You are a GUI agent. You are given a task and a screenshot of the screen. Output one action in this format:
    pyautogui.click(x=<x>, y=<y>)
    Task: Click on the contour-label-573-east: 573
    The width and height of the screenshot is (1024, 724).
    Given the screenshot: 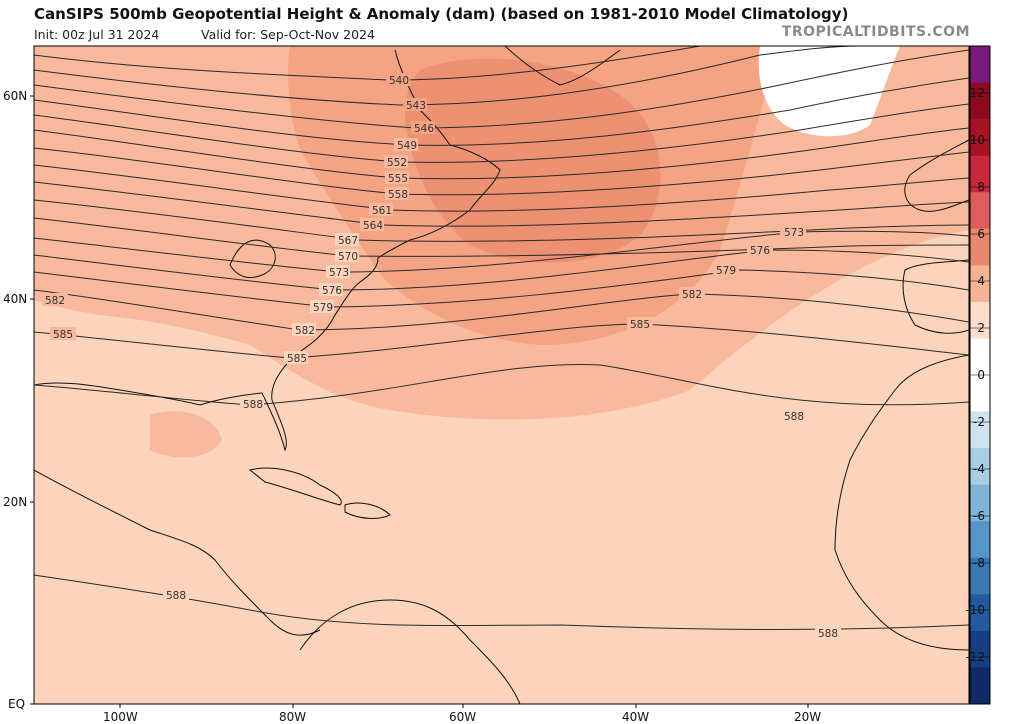 What is the action you would take?
    pyautogui.click(x=794, y=233)
    